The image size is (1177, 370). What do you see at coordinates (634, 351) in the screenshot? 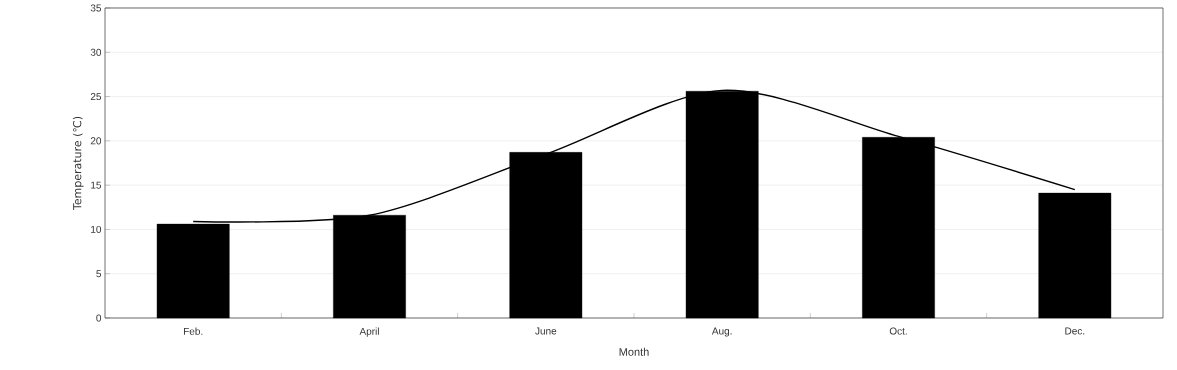
I see `x-axis-title: Month` at bounding box center [634, 351].